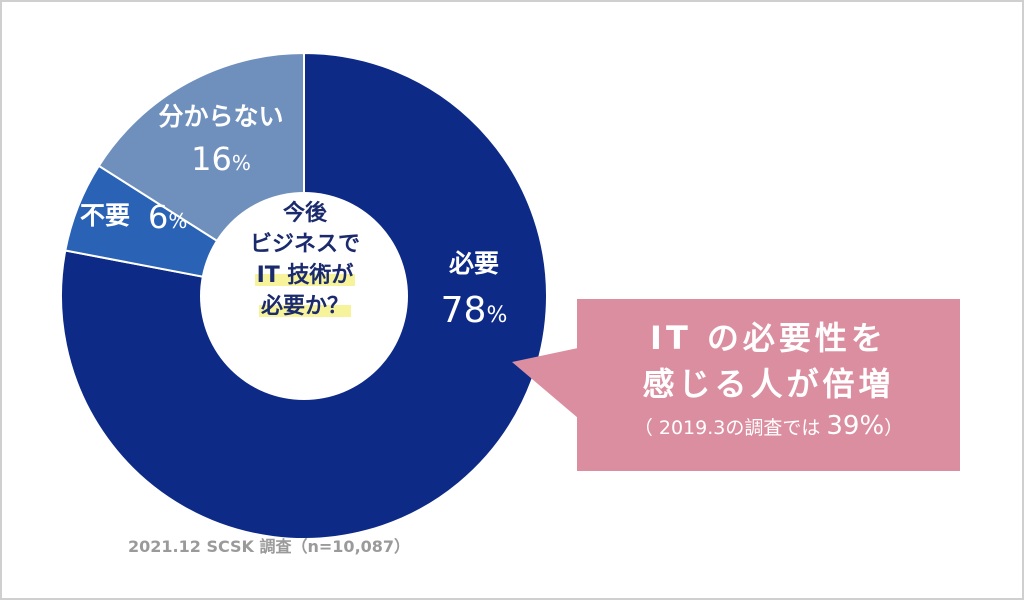  What do you see at coordinates (167, 217) in the screenshot?
I see `slice-value-unnecessary: 6%` at bounding box center [167, 217].